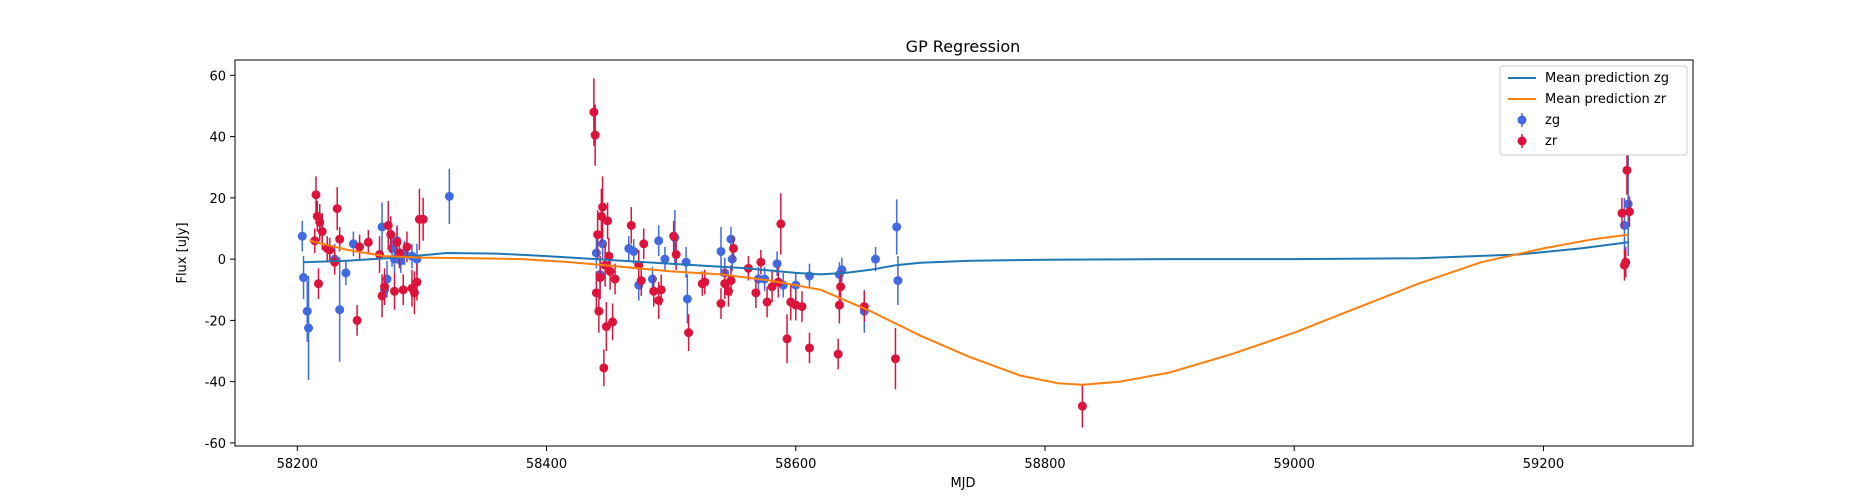 The height and width of the screenshot is (504, 1875). I want to click on x-axis-label: MJD, so click(962, 483).